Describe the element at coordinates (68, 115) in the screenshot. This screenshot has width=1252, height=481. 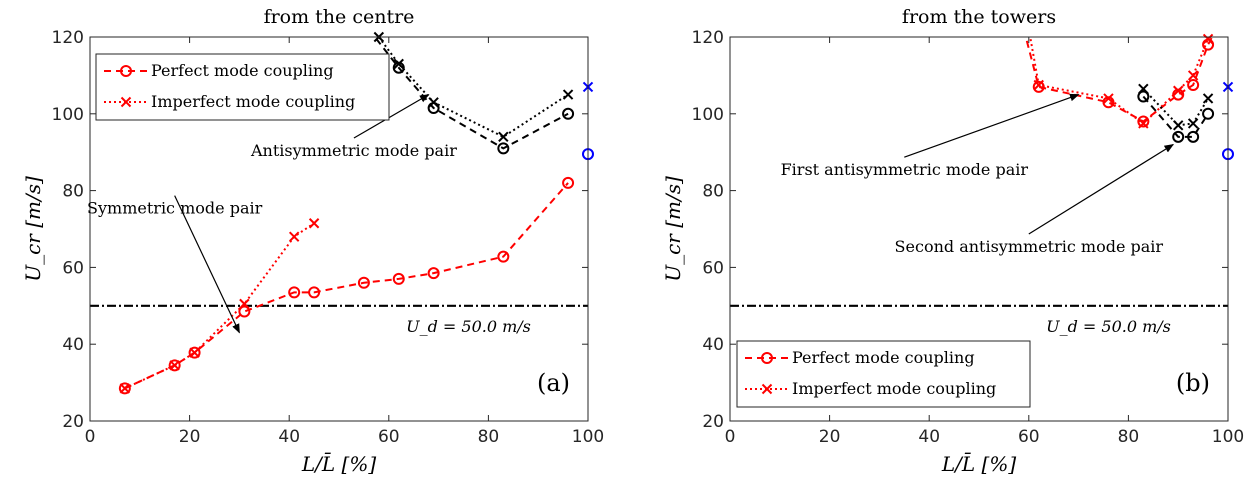
I see `y-tick-label: 100` at that location.